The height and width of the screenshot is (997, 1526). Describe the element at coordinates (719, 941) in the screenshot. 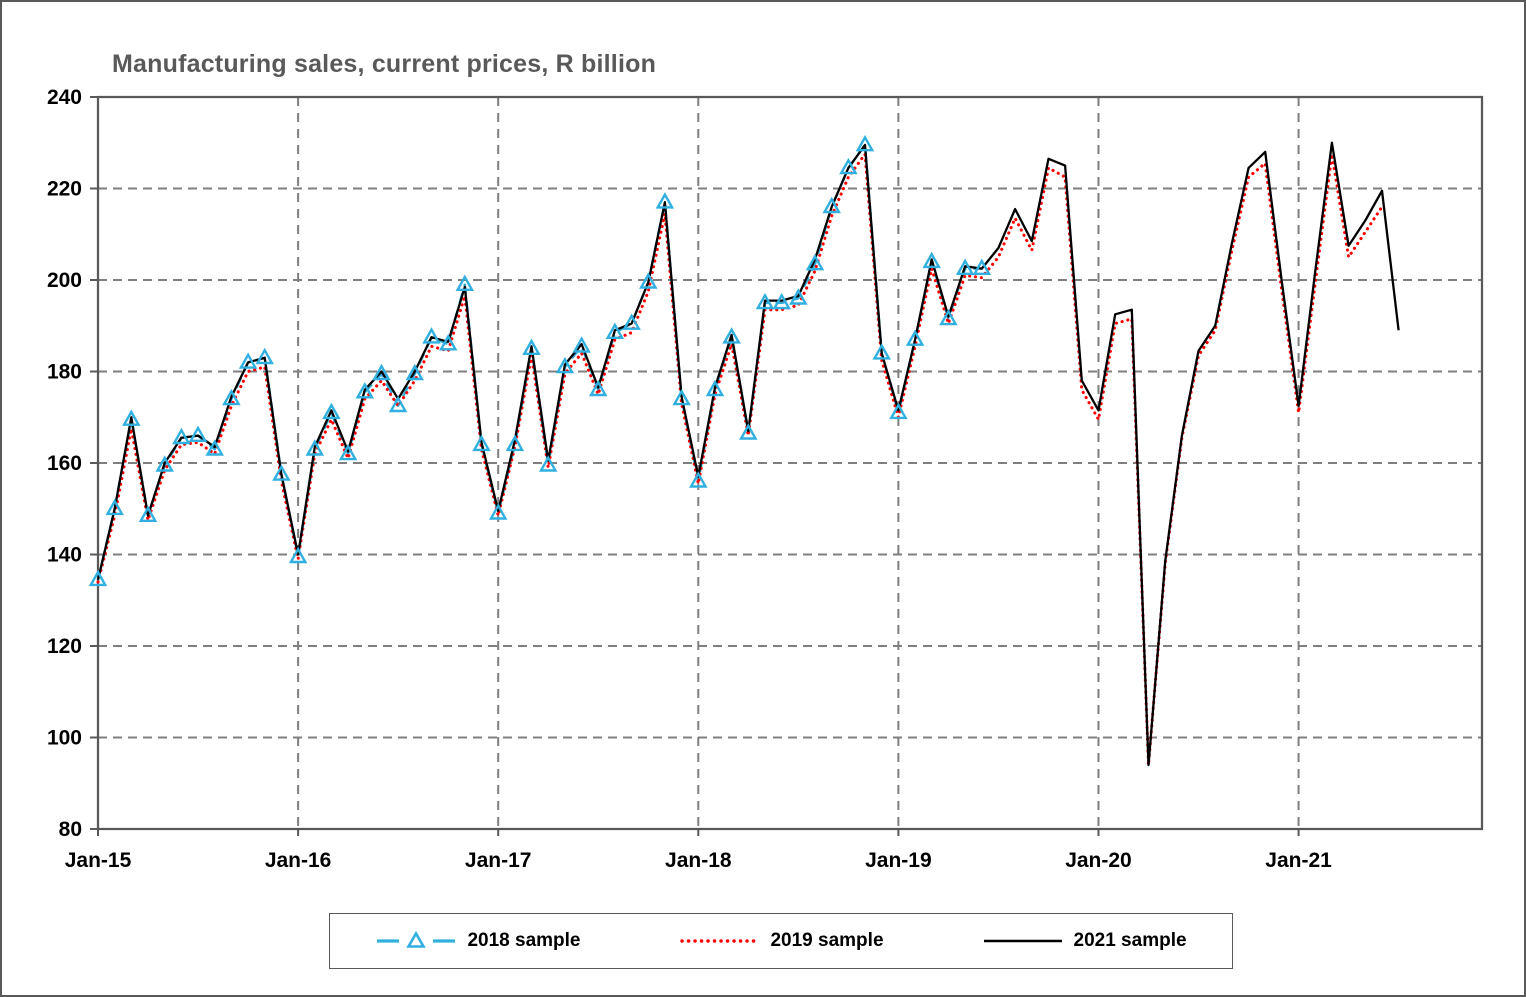

I see `legend-swatch-dotted` at that location.